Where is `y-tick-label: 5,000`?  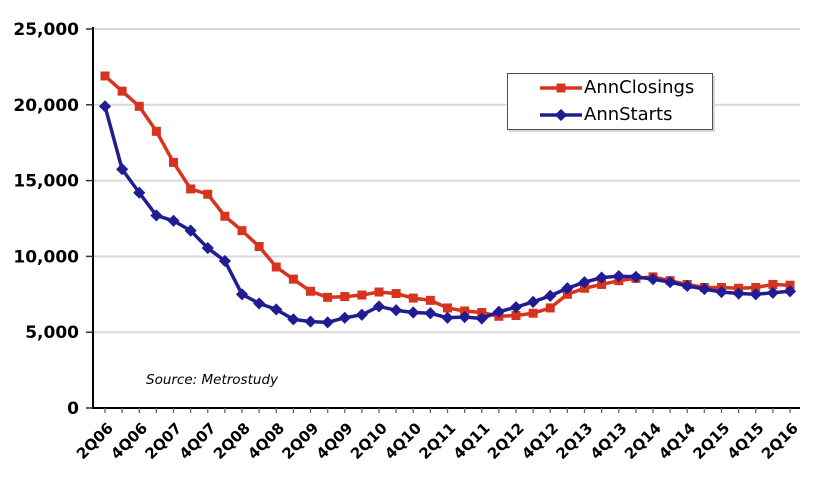
y-tick-label: 5,000 is located at coordinates (52, 333).